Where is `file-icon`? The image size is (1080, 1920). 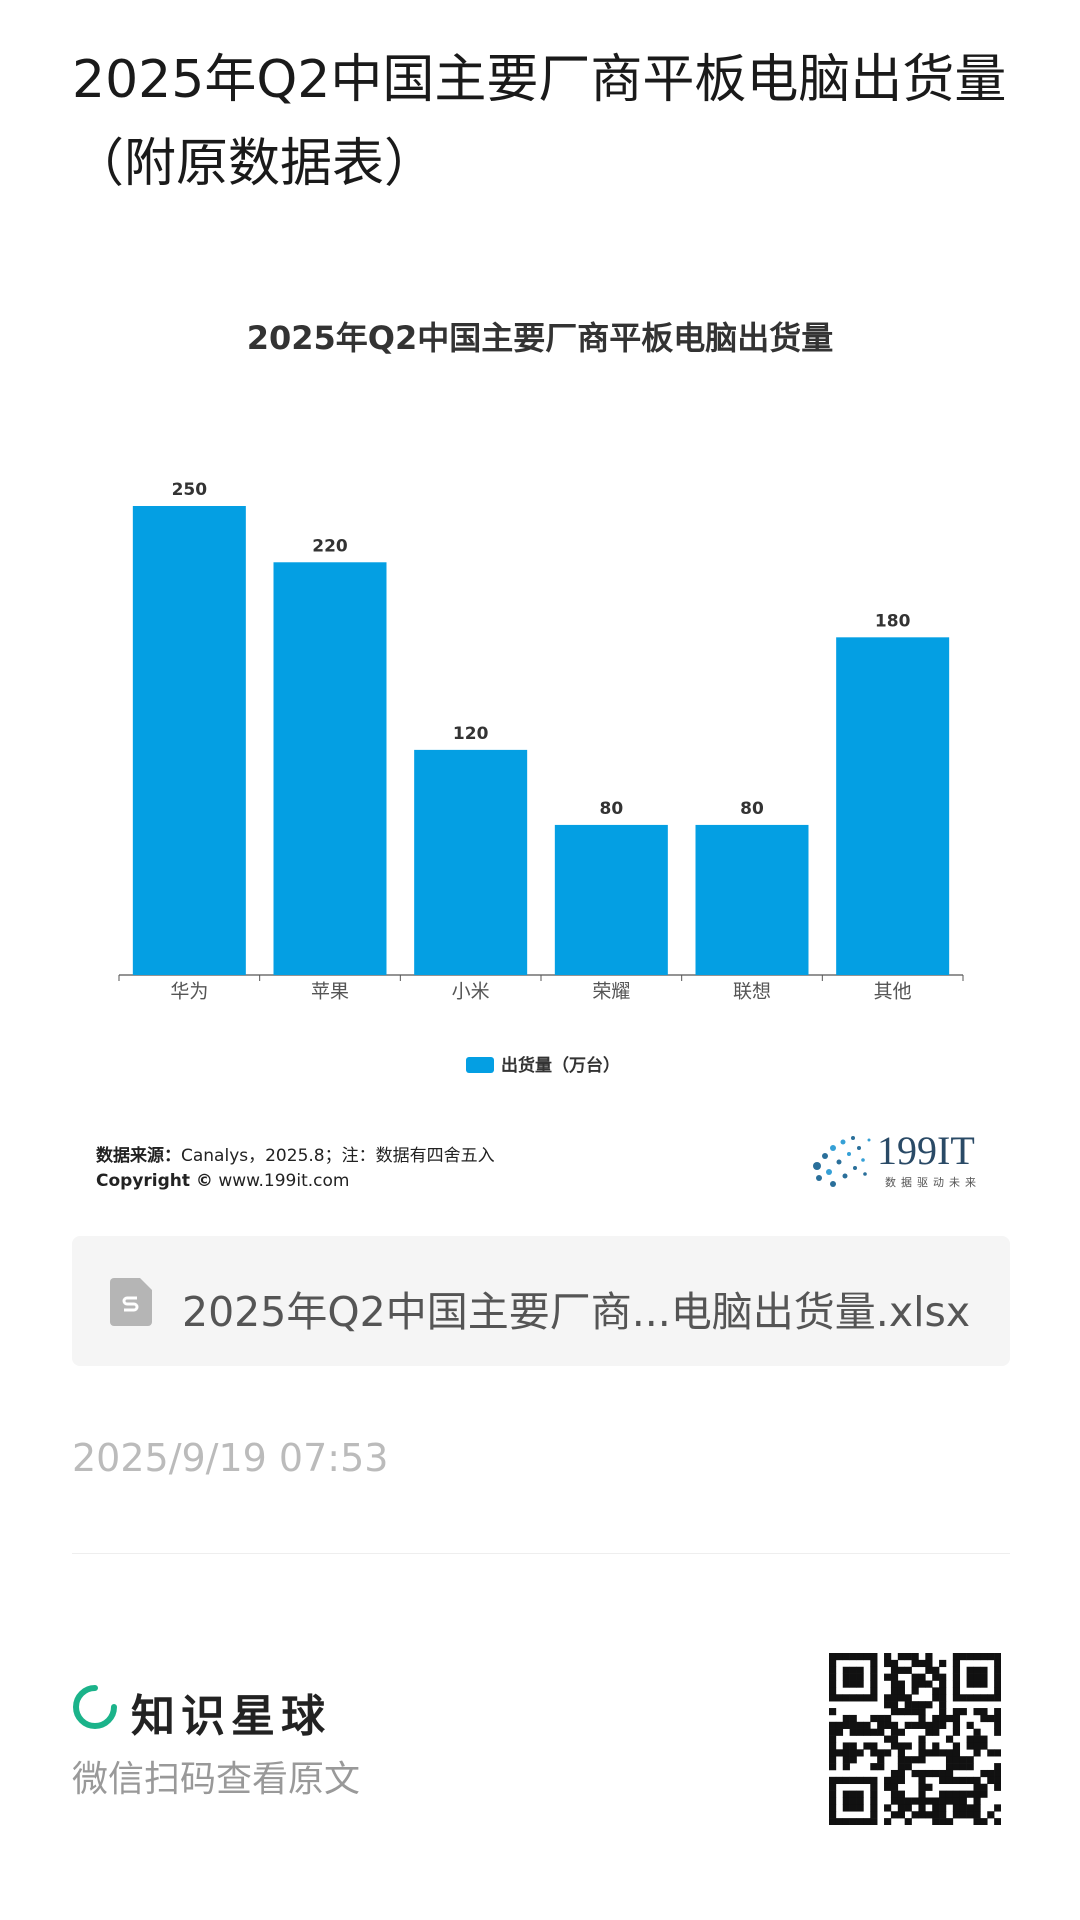 file-icon is located at coordinates (131, 1302).